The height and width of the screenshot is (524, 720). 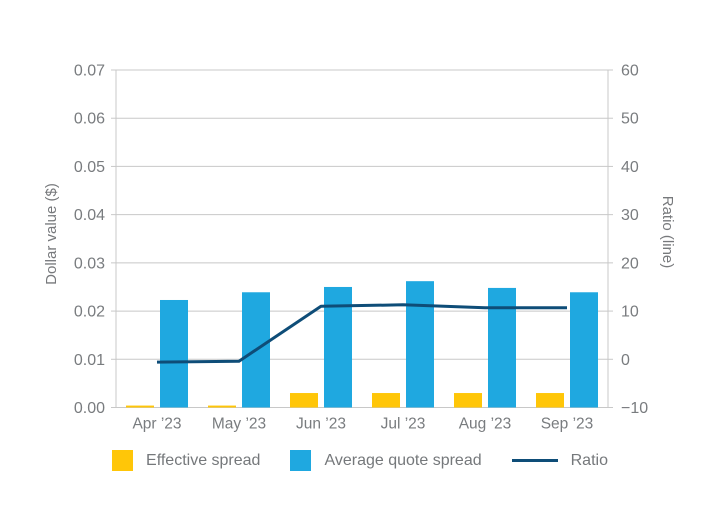 What do you see at coordinates (630, 167) in the screenshot?
I see `right-tick-label: 40` at bounding box center [630, 167].